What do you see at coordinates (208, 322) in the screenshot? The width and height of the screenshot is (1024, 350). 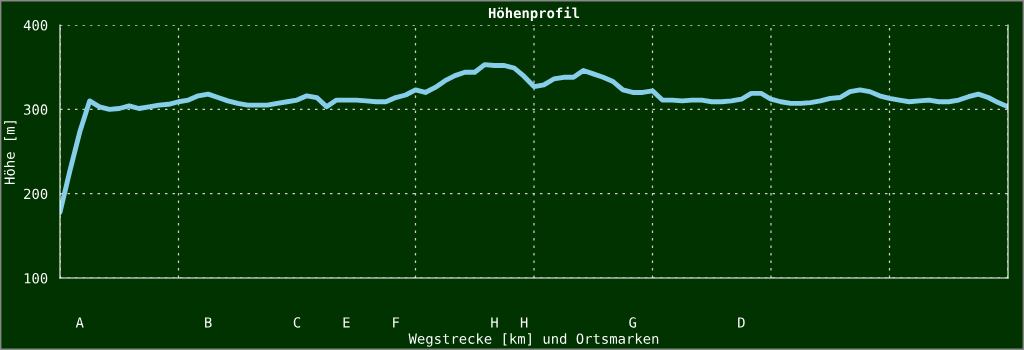 I see `x-tick-label: B` at bounding box center [208, 322].